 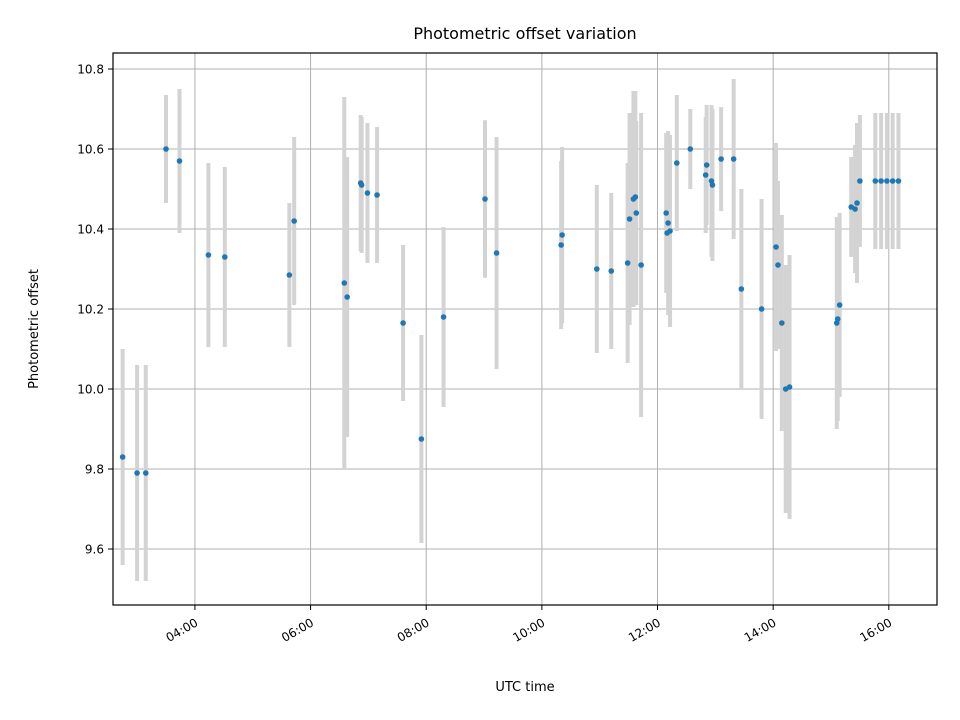 I want to click on y-tick-label: 10.8, so click(x=90, y=70).